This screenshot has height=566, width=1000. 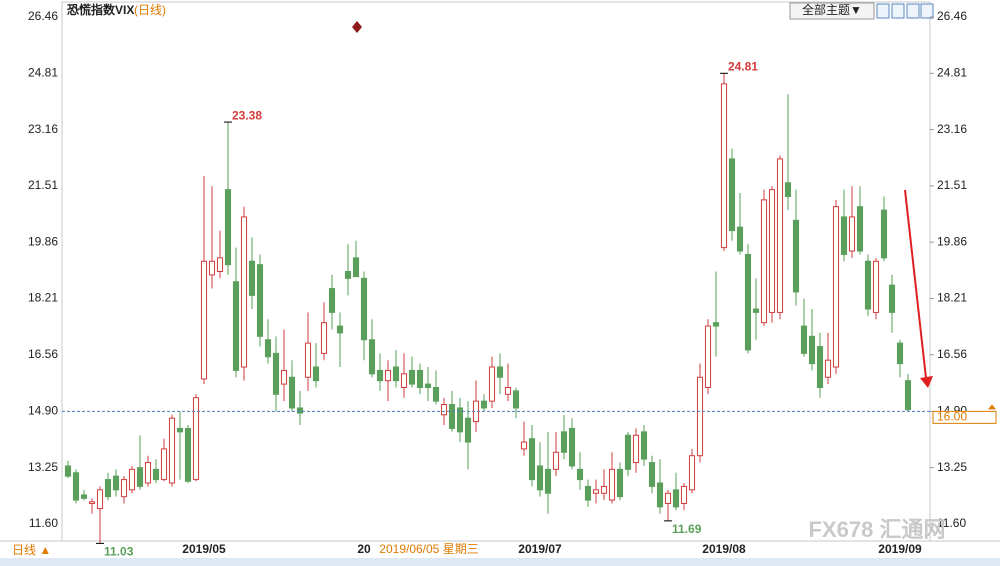 What do you see at coordinates (43, 185) in the screenshot?
I see `y-tick-label: 21.51` at bounding box center [43, 185].